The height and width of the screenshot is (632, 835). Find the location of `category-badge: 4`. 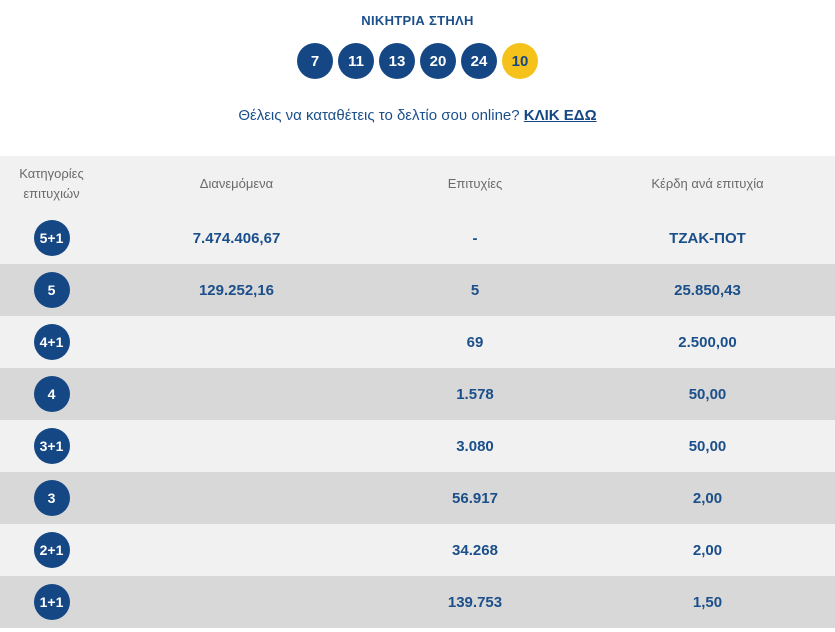

category-badge: 4 is located at coordinates (51, 394).